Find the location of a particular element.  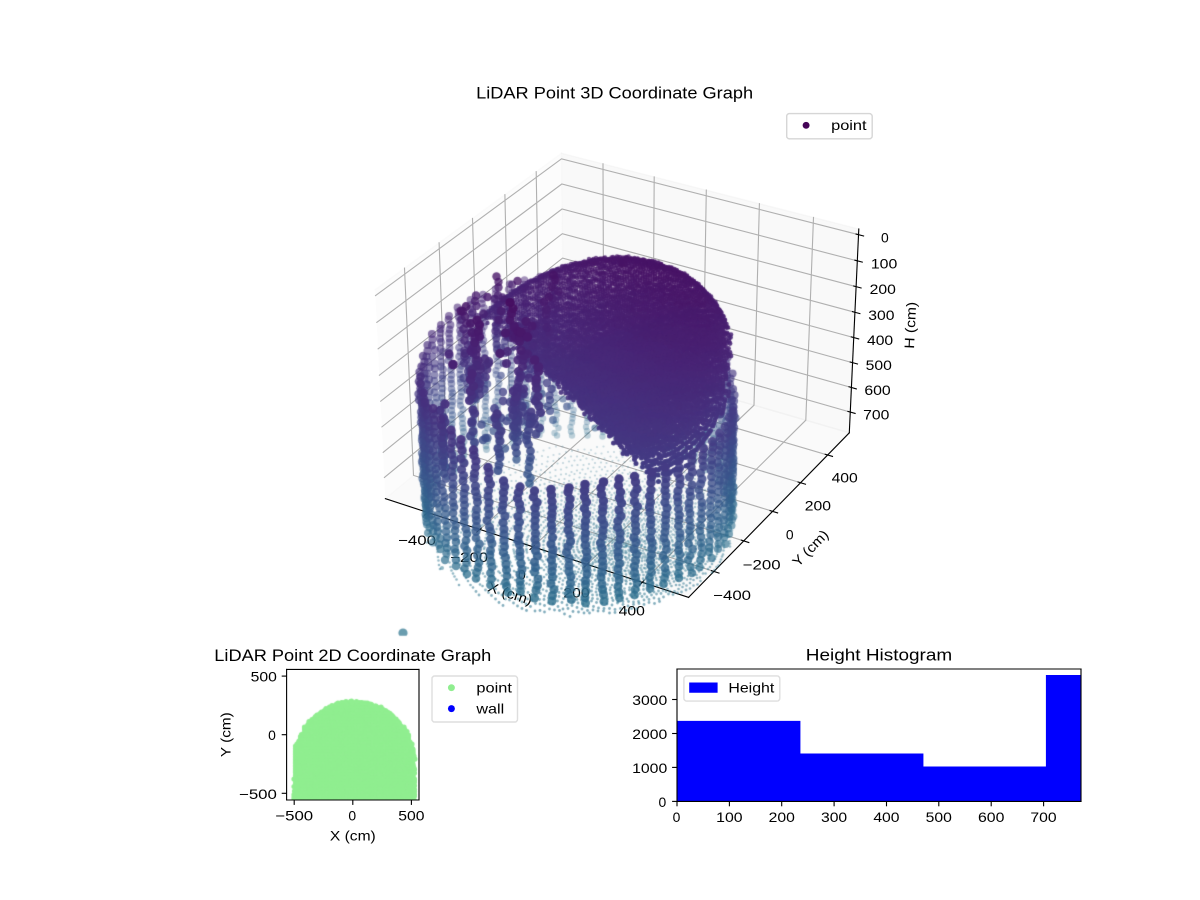

svg-text: 300 is located at coordinates (834, 817).